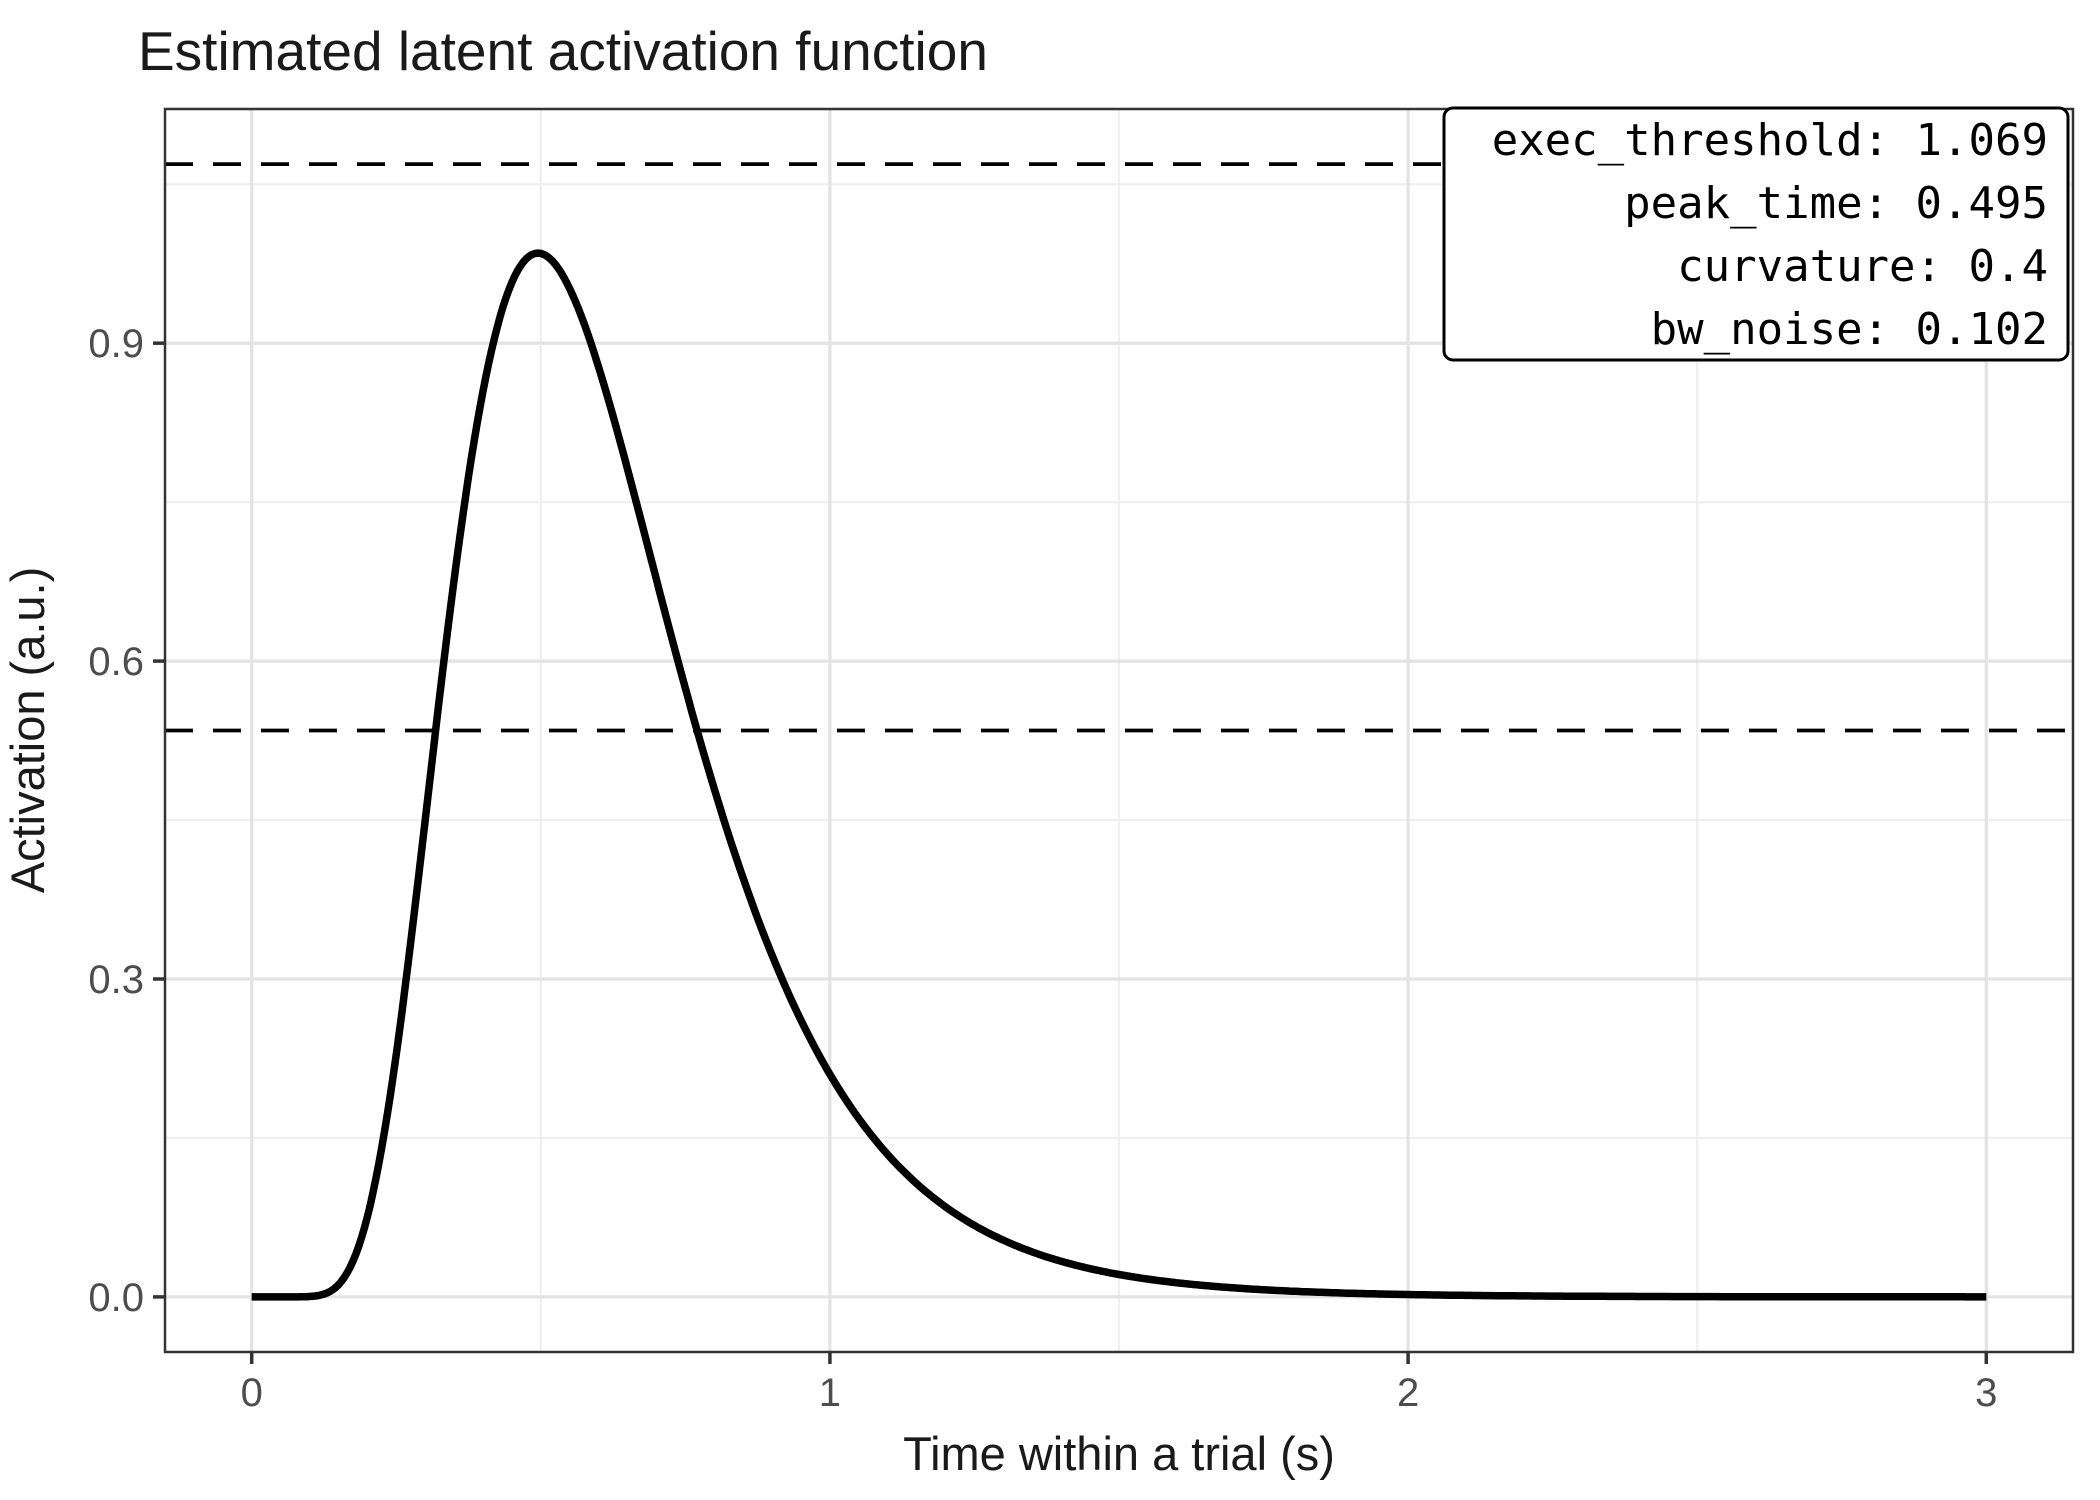 This screenshot has width=2100, height=1500. I want to click on annotation-box-frame, so click(1756, 234).